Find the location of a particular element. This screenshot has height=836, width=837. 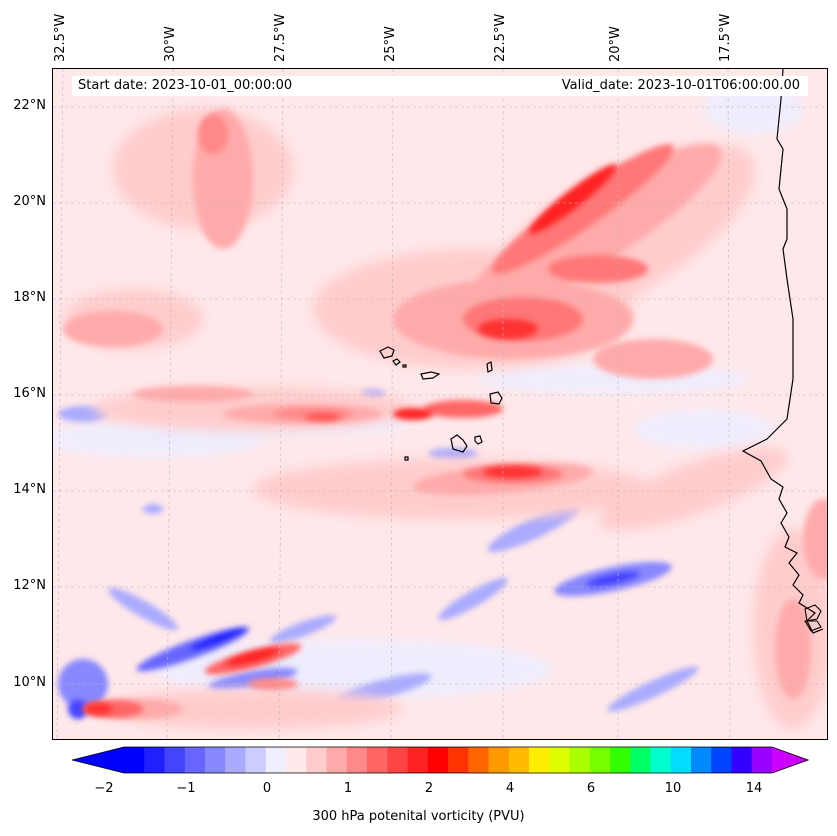

lon-label-25w: 25°W is located at coordinates (390, 44).